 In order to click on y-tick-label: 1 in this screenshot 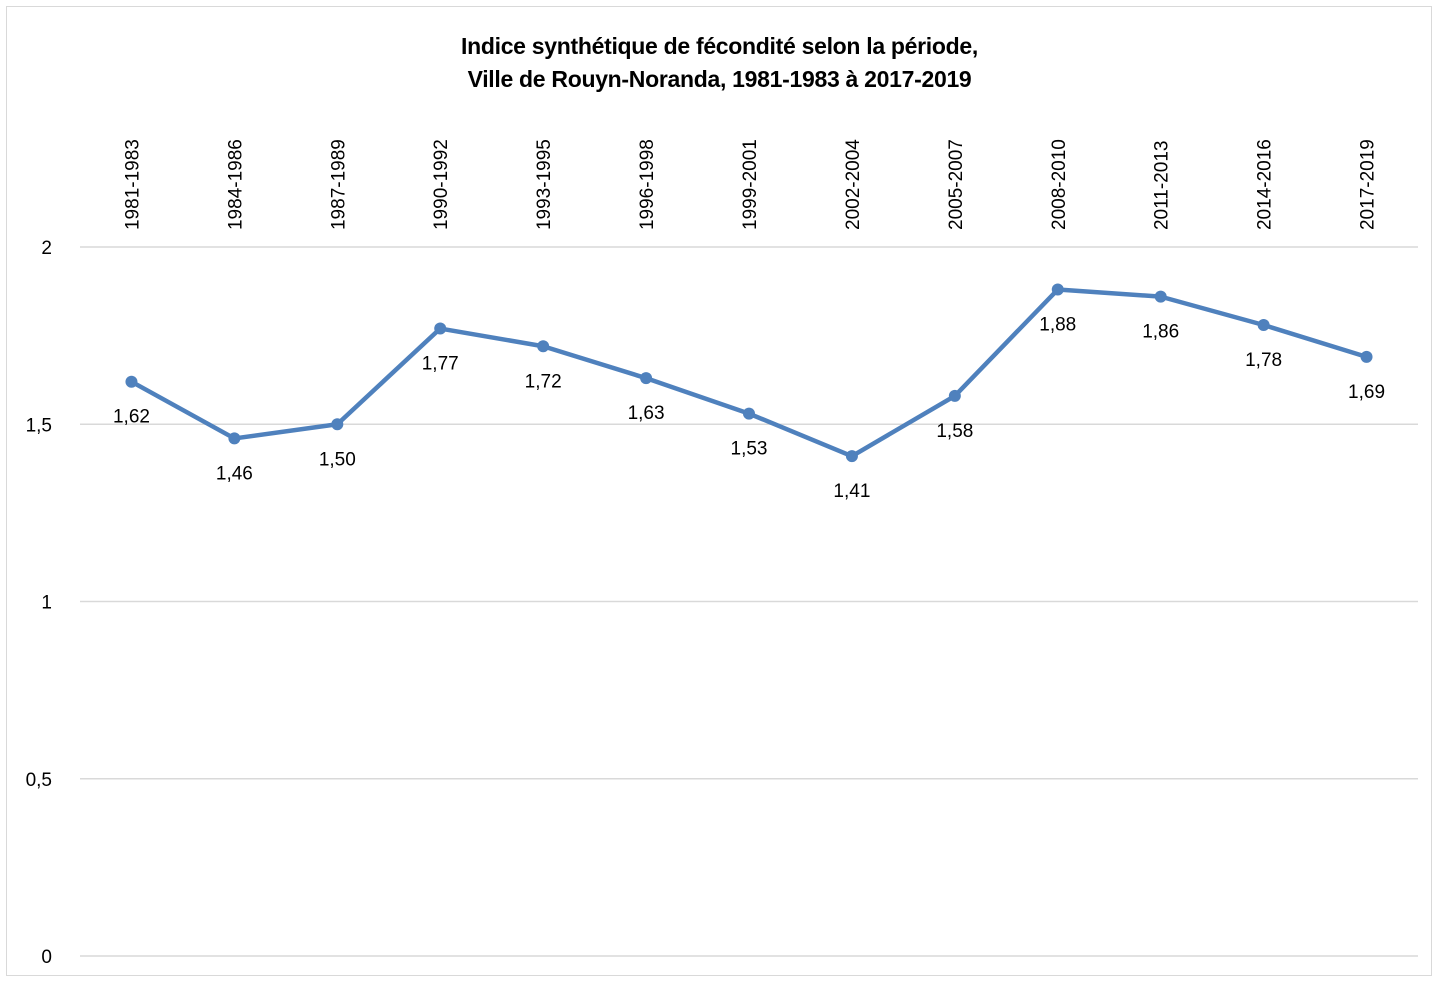, I will do `click(46, 603)`.